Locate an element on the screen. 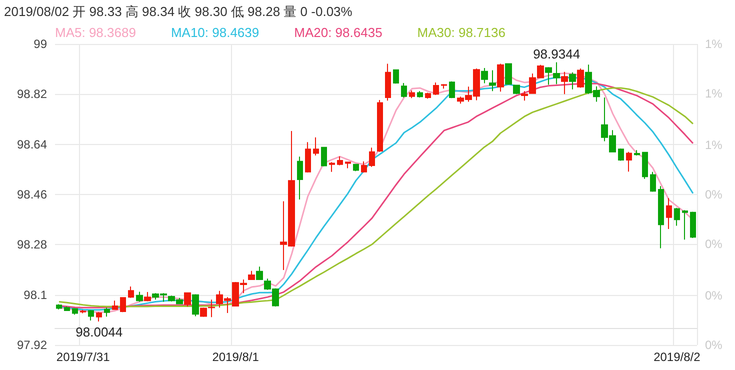 This screenshot has width=735, height=370. y-tick-label: 98.82 is located at coordinates (32, 94).